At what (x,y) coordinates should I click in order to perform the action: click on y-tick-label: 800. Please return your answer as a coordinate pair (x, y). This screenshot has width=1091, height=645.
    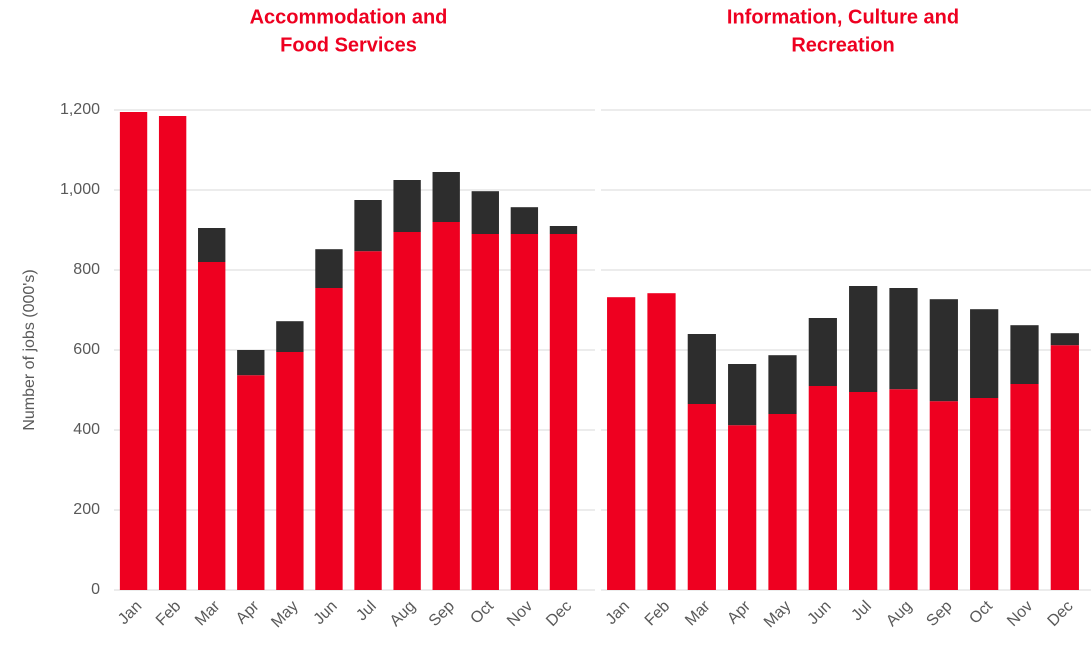
    Looking at the image, I should click on (86, 269).